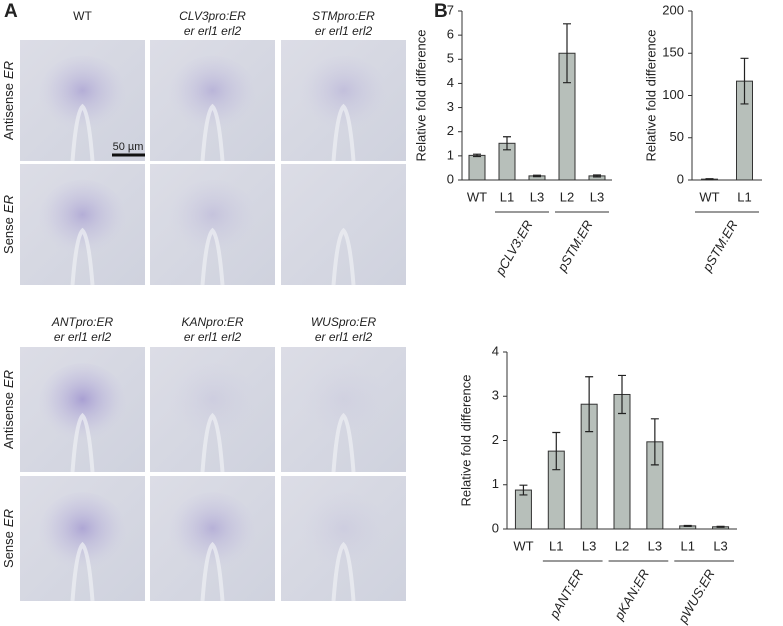  What do you see at coordinates (450, 9) in the screenshot?
I see `y-tick-label: 7` at bounding box center [450, 9].